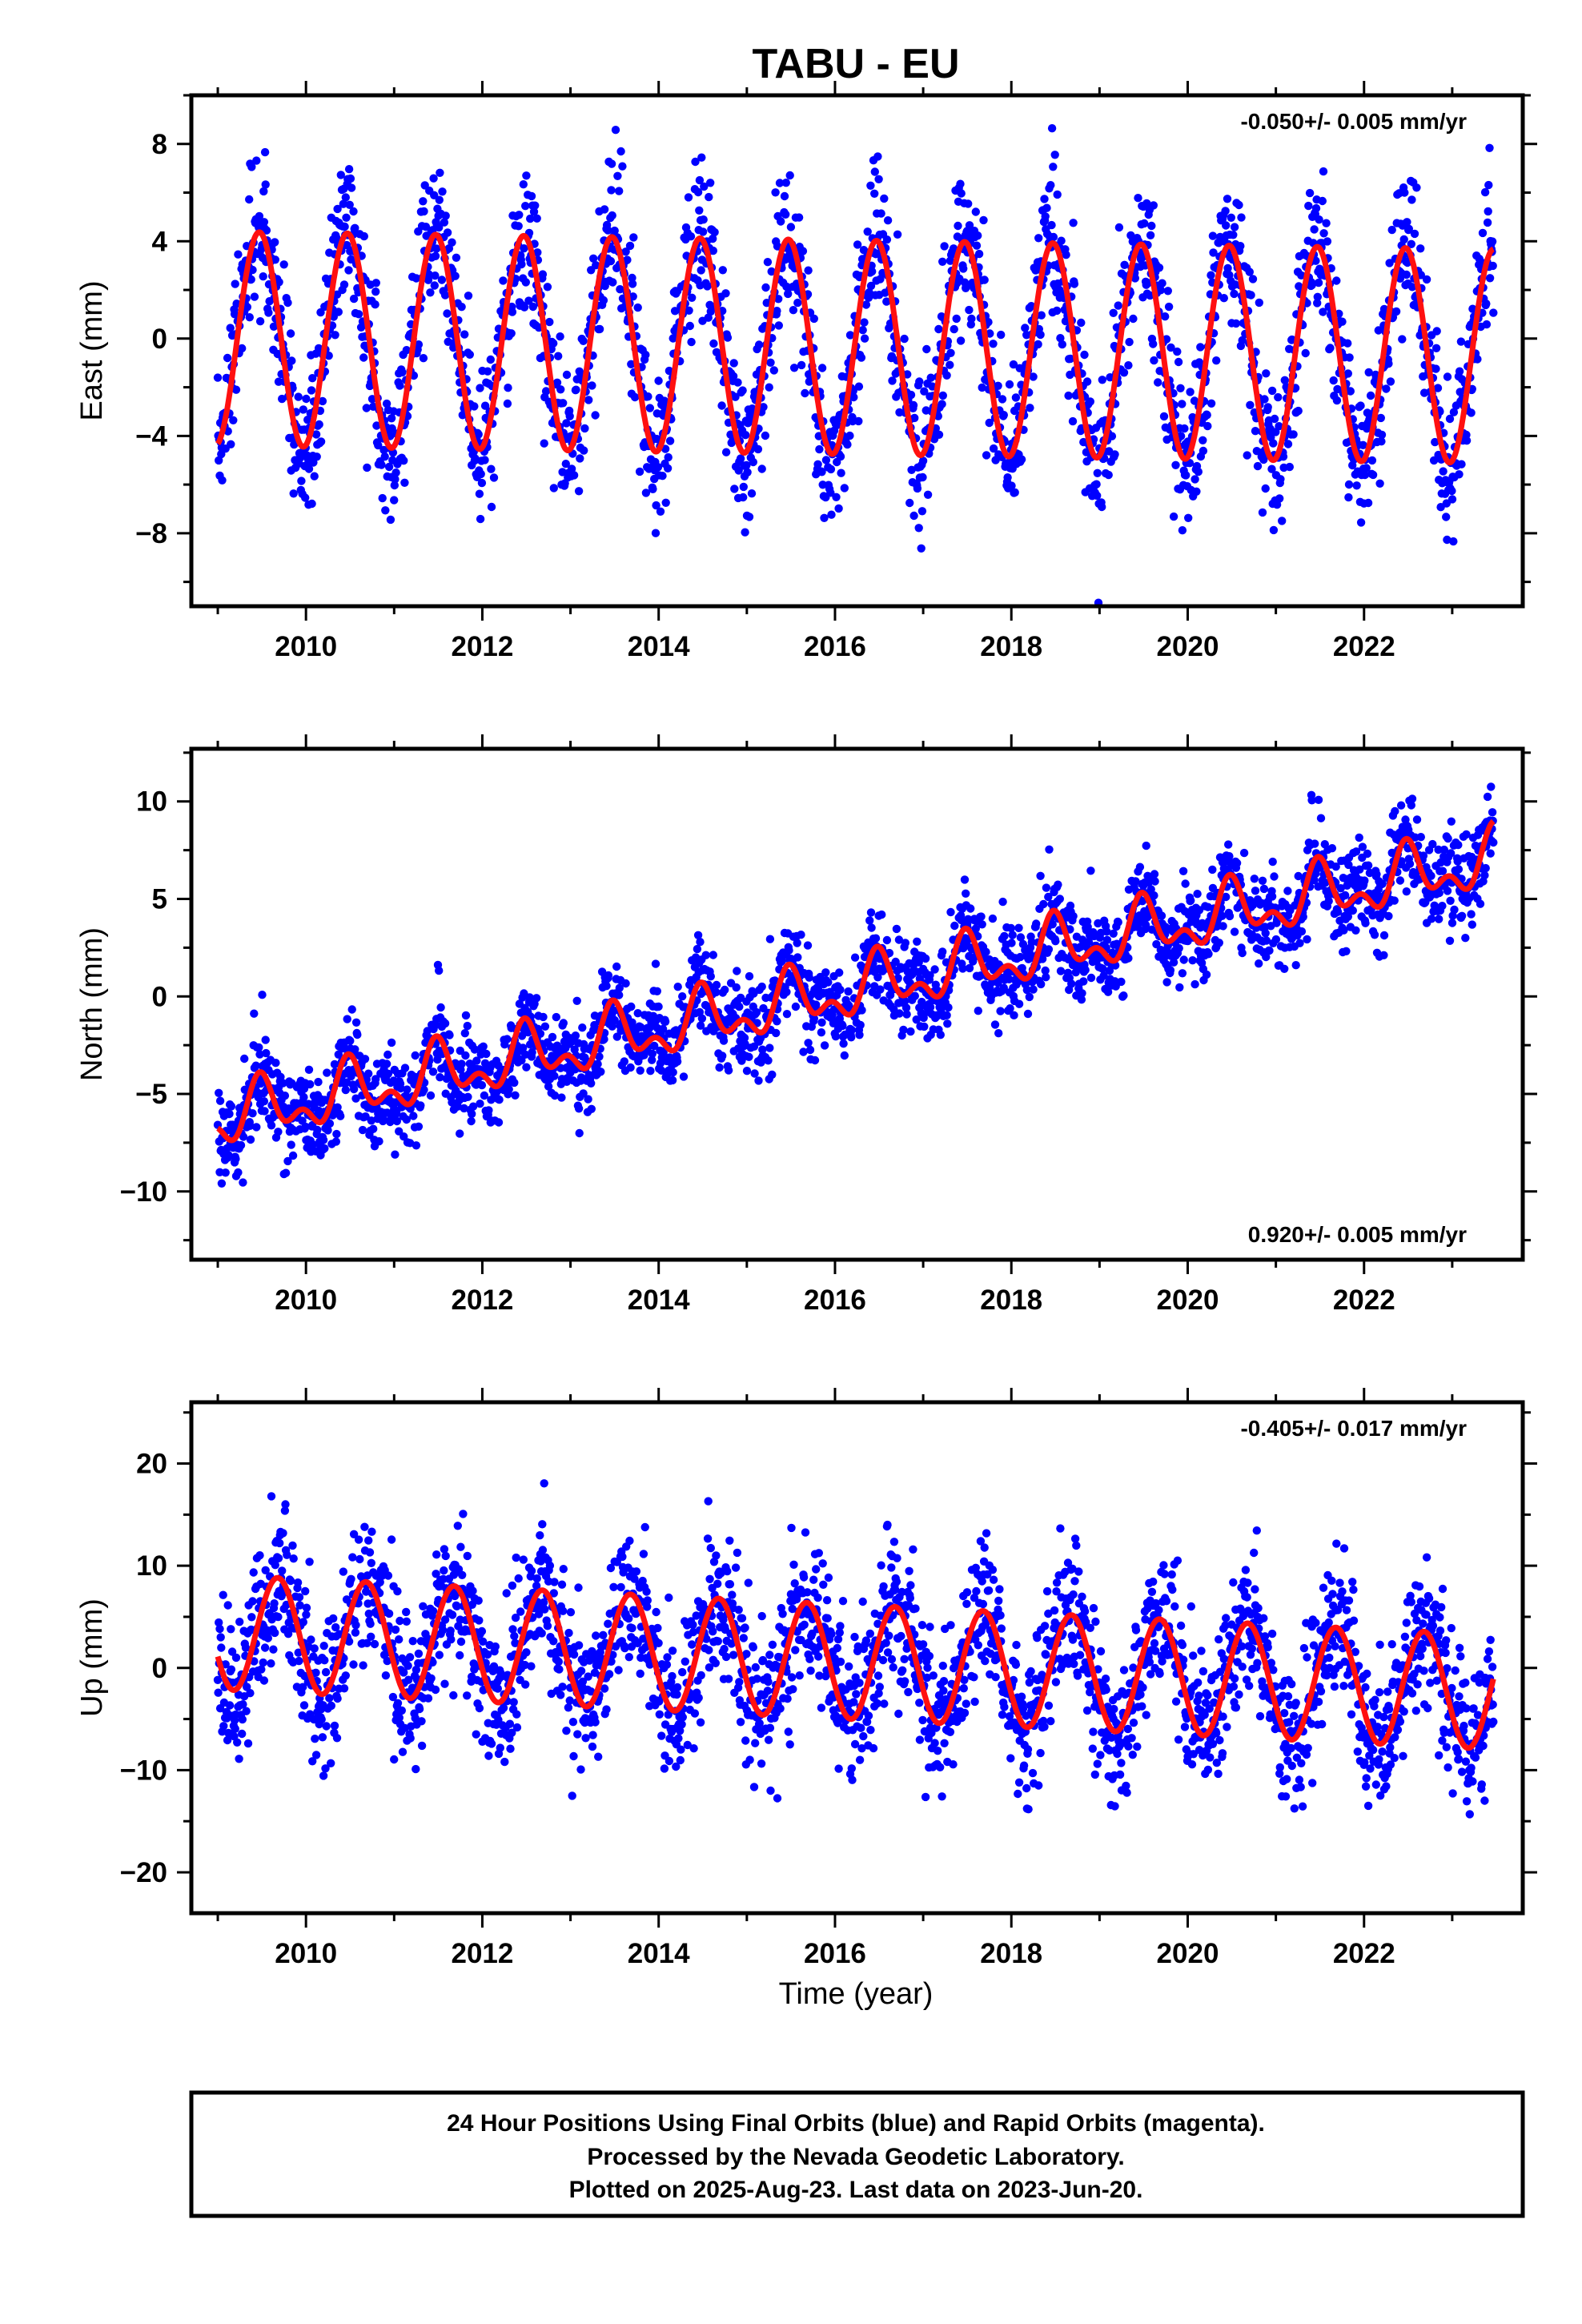 The width and height of the screenshot is (1582, 2324). What do you see at coordinates (855, 64) in the screenshot?
I see `chart-title: TABU - EU` at bounding box center [855, 64].